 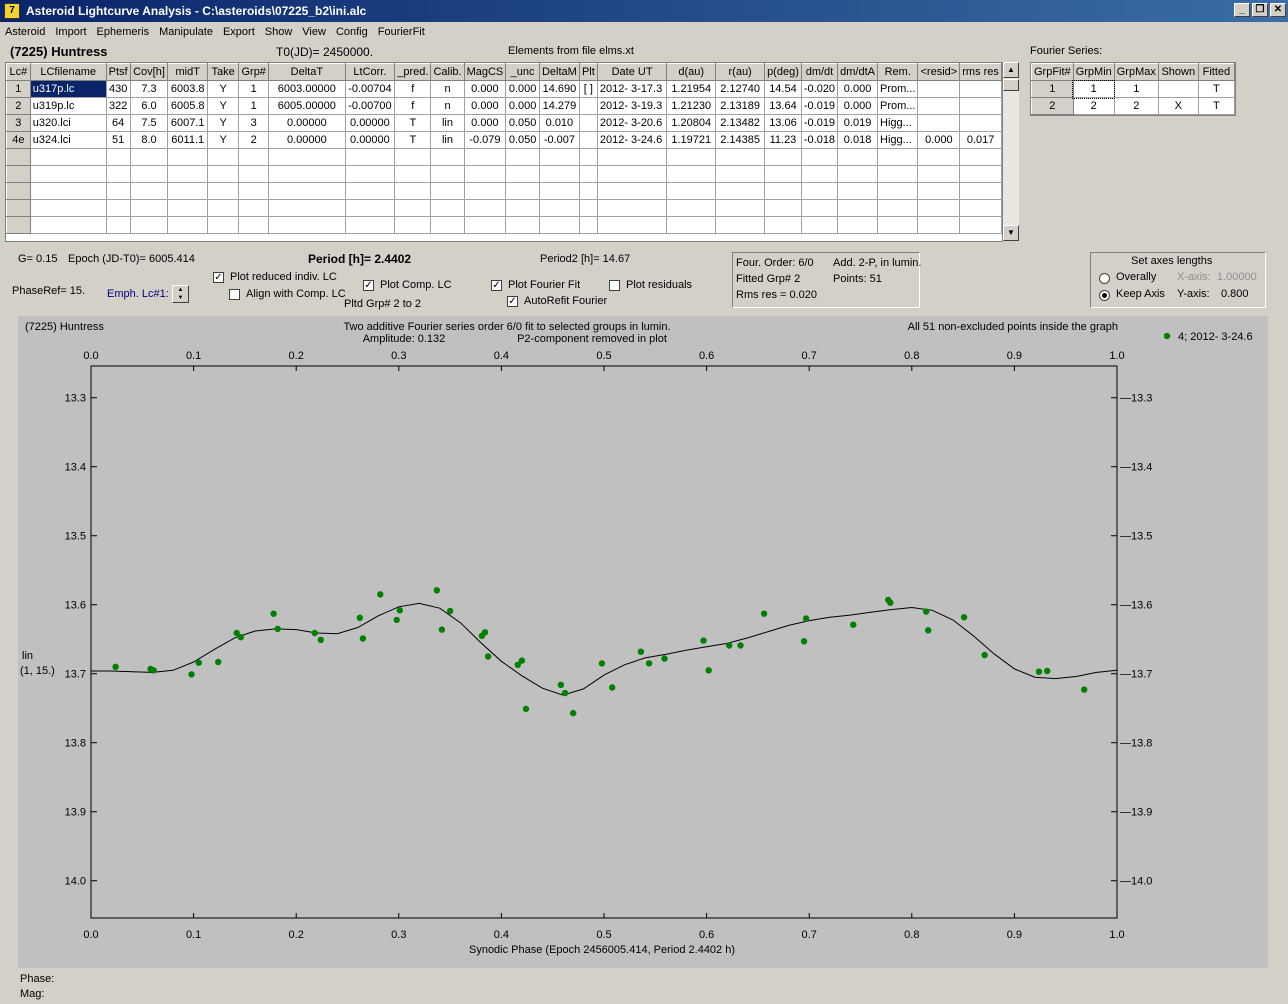 What do you see at coordinates (740, 72) in the screenshot?
I see `column-header: r(au)` at bounding box center [740, 72].